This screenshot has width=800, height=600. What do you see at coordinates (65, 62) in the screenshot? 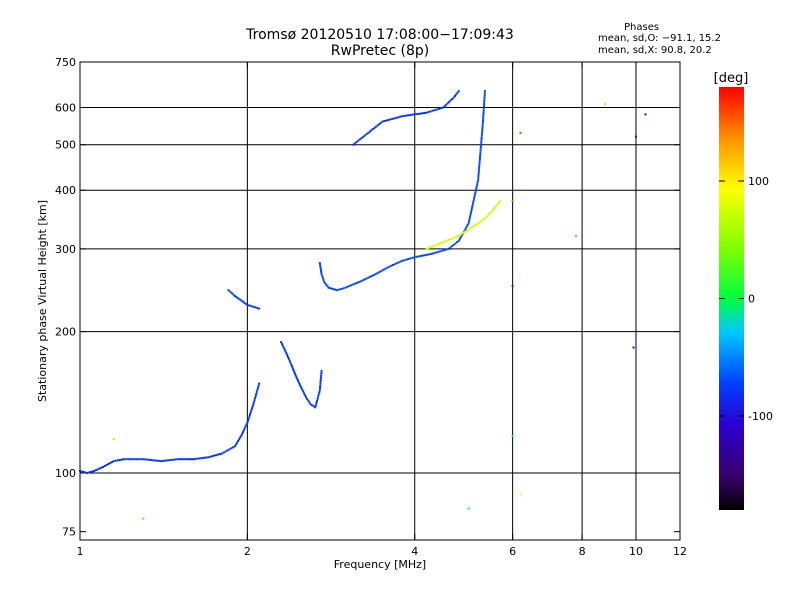
I see `y-tick-label: 750` at bounding box center [65, 62].